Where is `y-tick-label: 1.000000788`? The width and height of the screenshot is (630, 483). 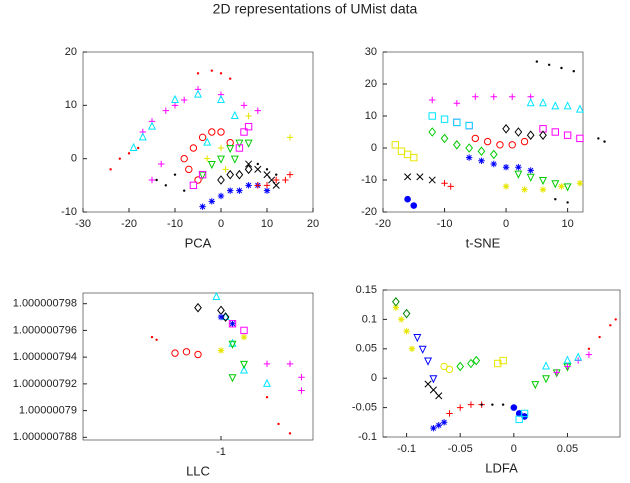 y-tick-label: 1.000000788 is located at coordinates (45, 437).